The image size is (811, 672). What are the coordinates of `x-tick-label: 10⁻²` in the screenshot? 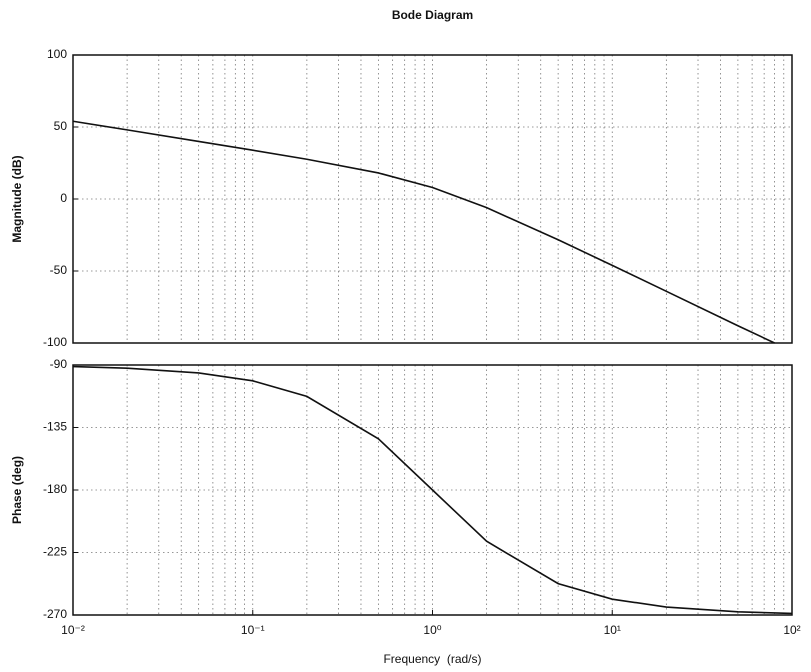 It's located at (73, 630).